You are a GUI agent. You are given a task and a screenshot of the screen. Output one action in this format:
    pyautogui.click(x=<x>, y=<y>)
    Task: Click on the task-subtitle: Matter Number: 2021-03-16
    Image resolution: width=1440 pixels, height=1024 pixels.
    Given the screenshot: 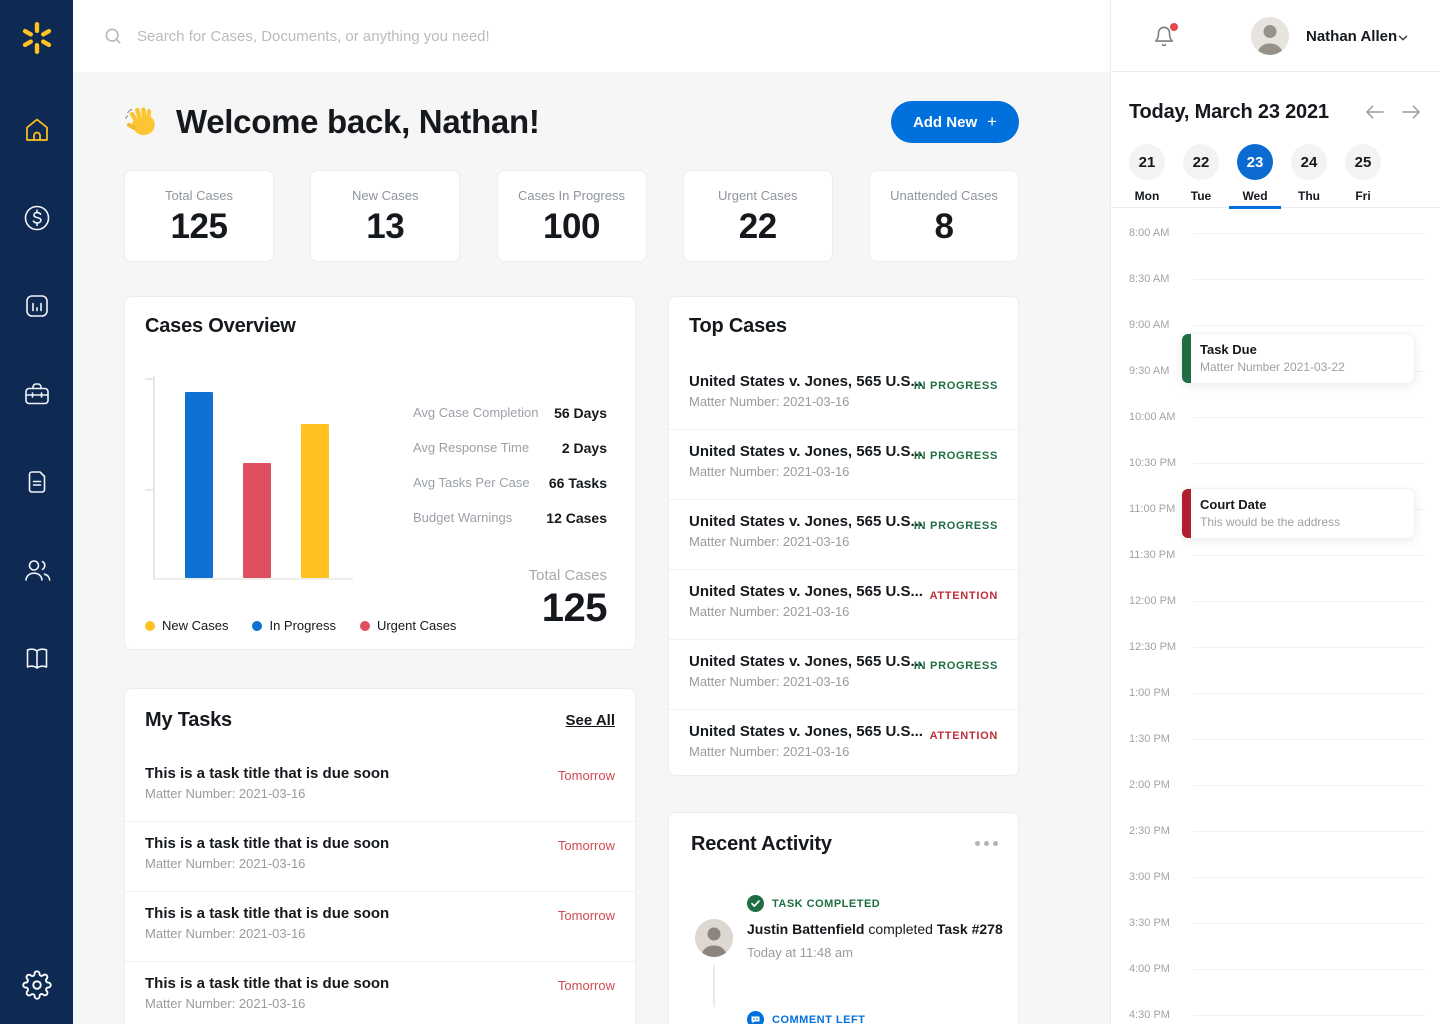 What is the action you would take?
    pyautogui.click(x=225, y=1003)
    